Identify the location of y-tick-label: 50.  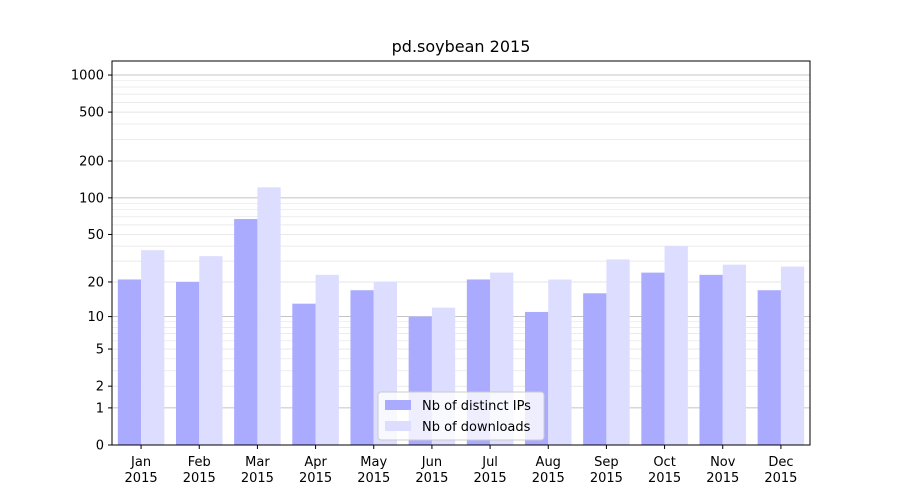
(95, 235).